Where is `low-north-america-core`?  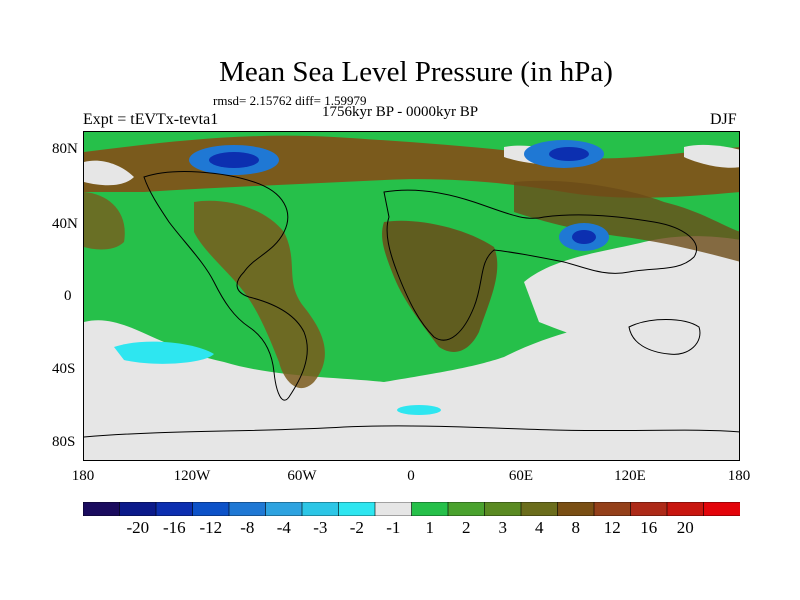
low-north-america-core is located at coordinates (234, 160).